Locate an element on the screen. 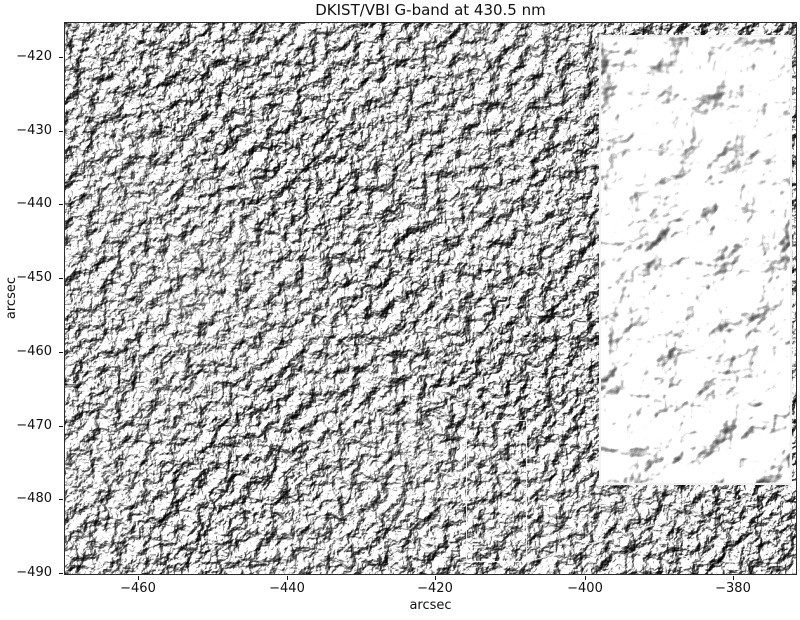 This screenshot has height=620, width=800. y-axis-label: arcsec is located at coordinates (11, 298).